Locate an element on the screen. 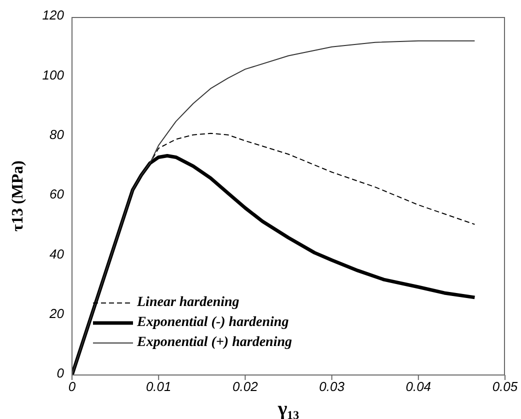 The width and height of the screenshot is (521, 419). y-tick-label: 80 is located at coordinates (57, 134).